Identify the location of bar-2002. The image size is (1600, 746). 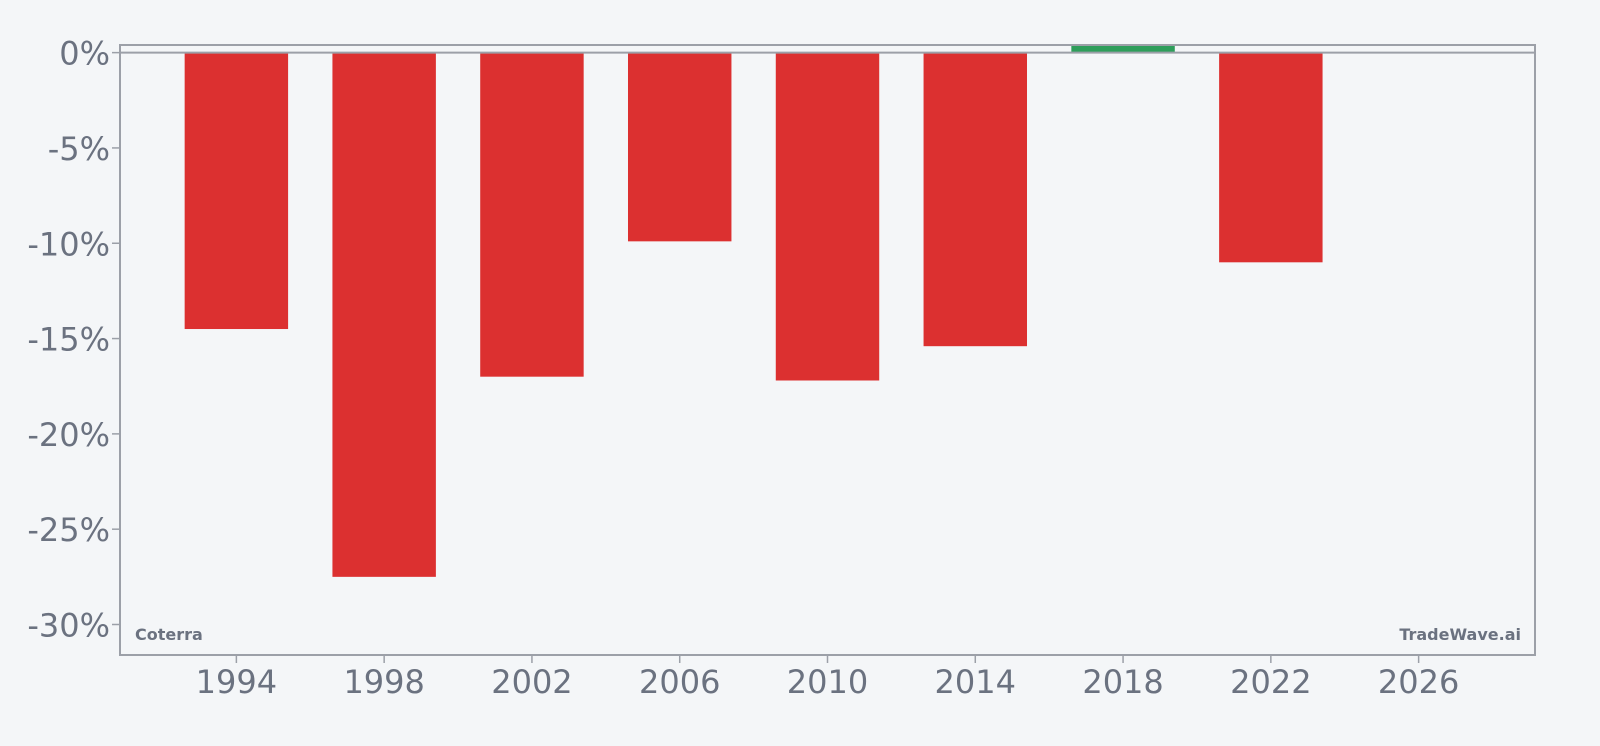
(532, 214).